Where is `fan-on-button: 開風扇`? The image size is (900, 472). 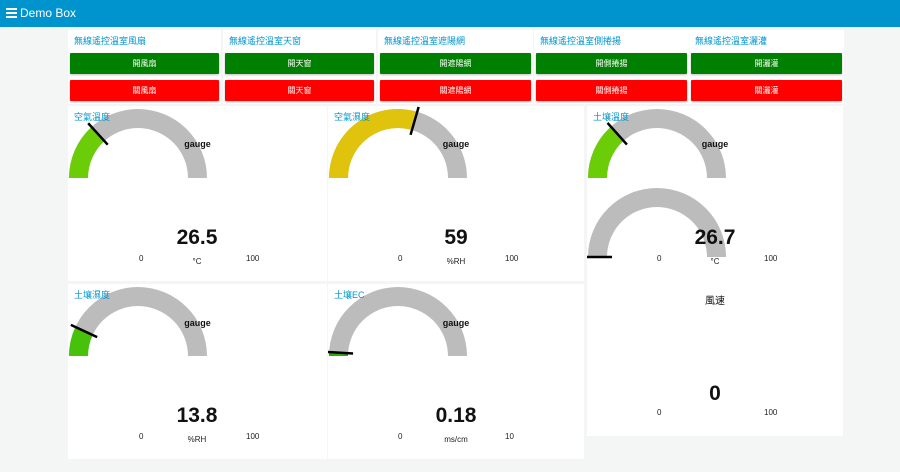 fan-on-button: 開風扇 is located at coordinates (144, 63).